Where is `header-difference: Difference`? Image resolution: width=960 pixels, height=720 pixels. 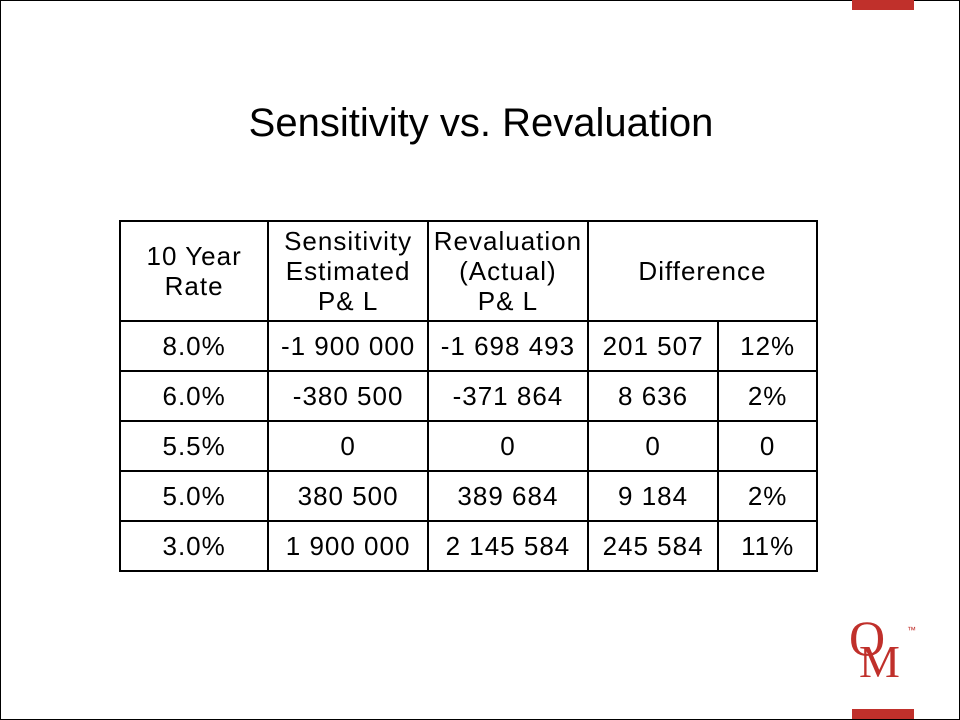 header-difference: Difference is located at coordinates (702, 271).